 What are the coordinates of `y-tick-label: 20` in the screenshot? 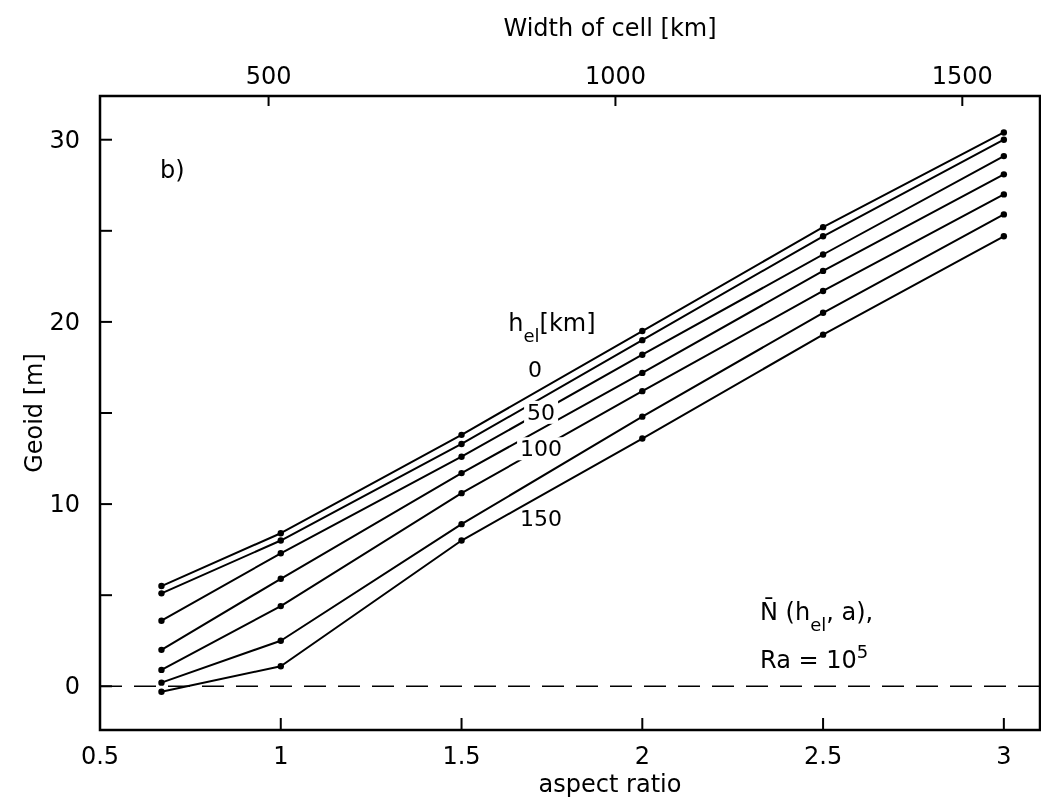 It's located at (64, 321).